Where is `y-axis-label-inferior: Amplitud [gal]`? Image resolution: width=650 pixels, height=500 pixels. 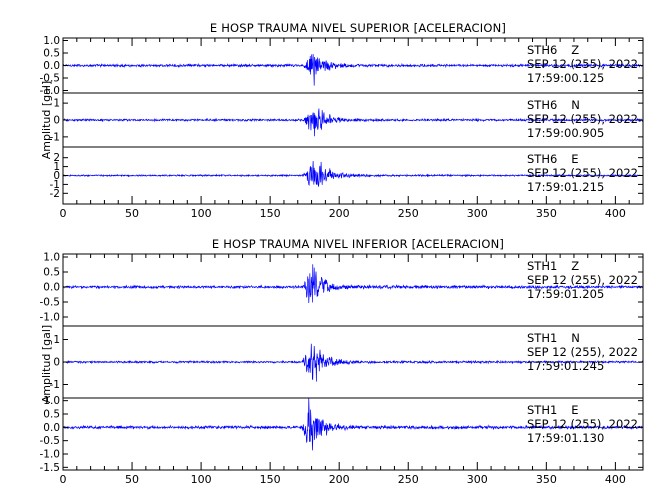
y-axis-label-inferior: Amplitud [gal] is located at coordinates (46, 364).